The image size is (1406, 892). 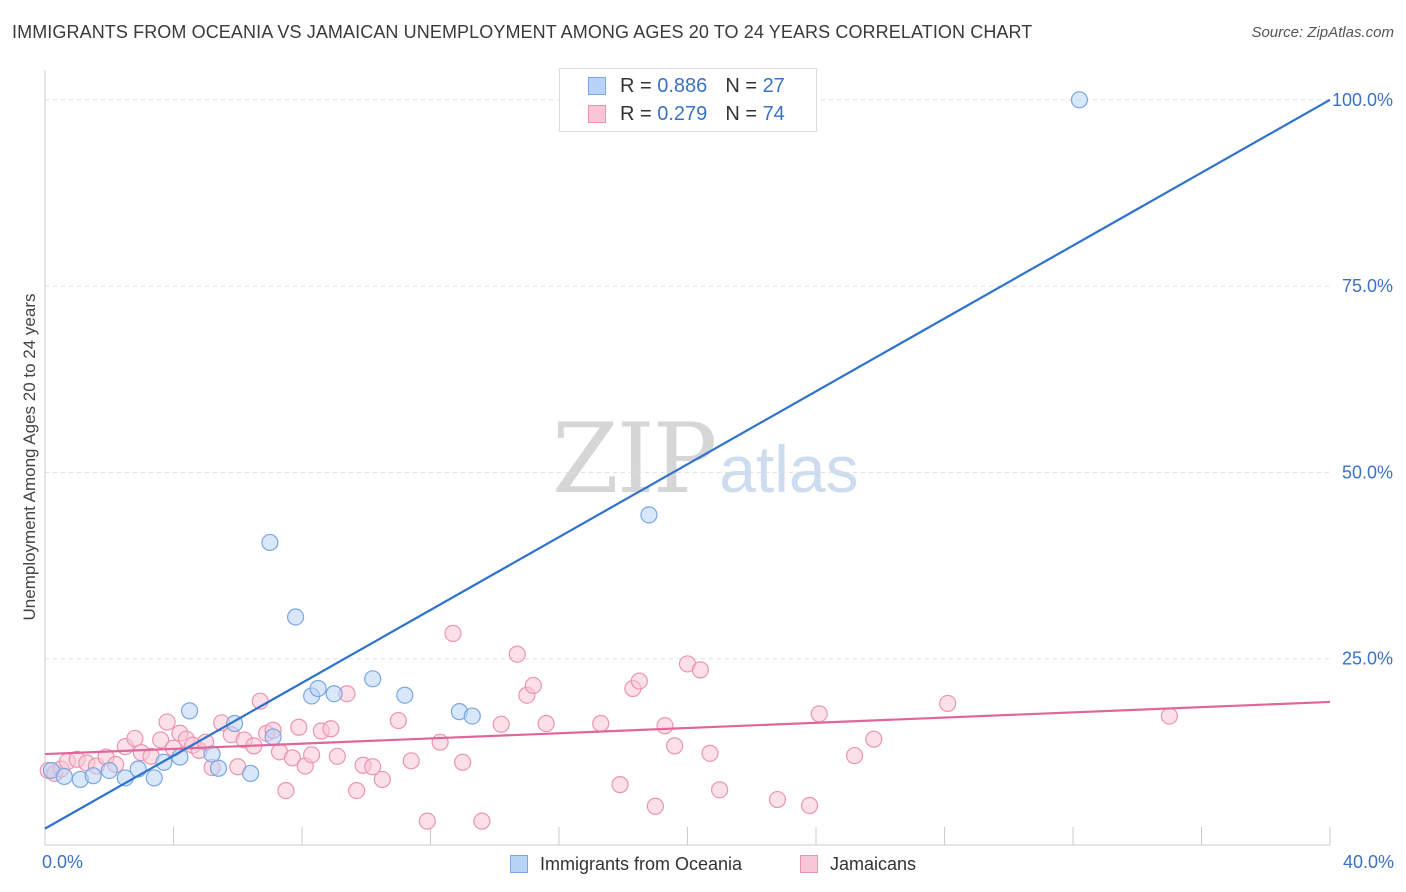 I want to click on x-tick-label-min: 0.0%, so click(x=63, y=862).